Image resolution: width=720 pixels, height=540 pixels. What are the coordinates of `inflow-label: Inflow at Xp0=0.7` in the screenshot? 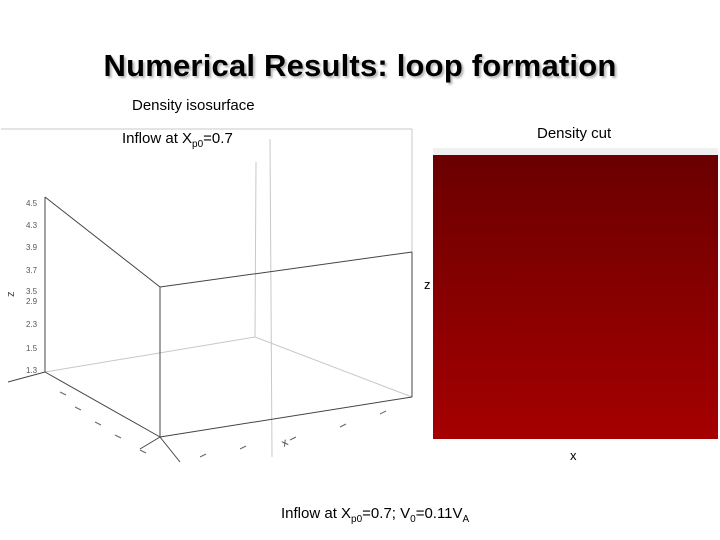 It's located at (177, 140).